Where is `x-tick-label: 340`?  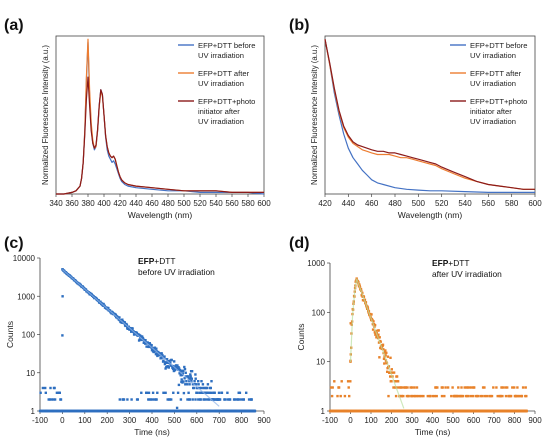 x-tick-label: 340 is located at coordinates (56, 203).